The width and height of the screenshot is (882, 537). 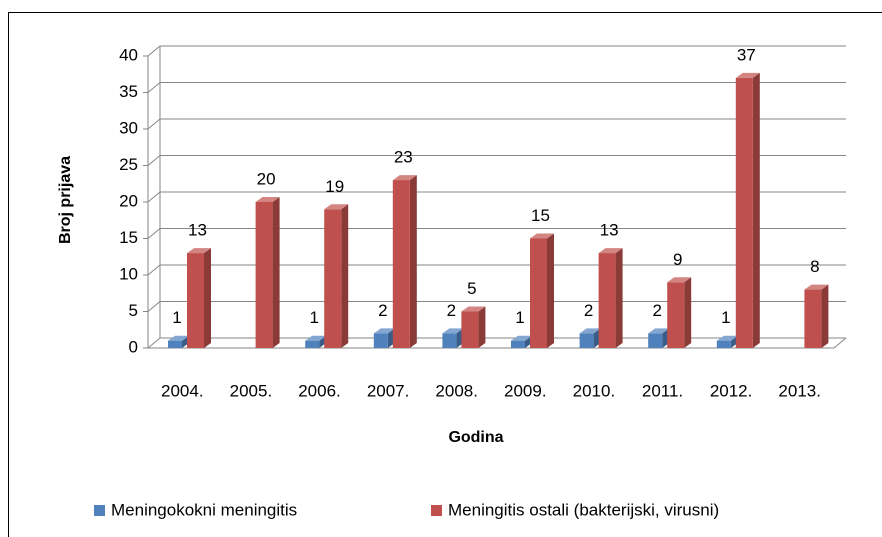 I want to click on x-tick-label: 2010., so click(x=594, y=390).